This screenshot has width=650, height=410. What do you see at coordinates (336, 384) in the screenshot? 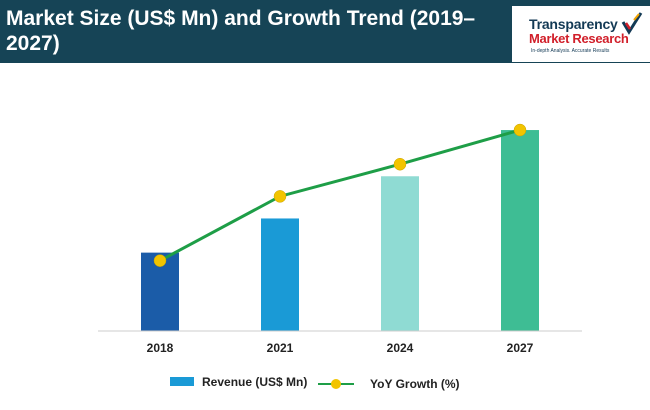
I see `legend-swatch-growth-marker` at bounding box center [336, 384].